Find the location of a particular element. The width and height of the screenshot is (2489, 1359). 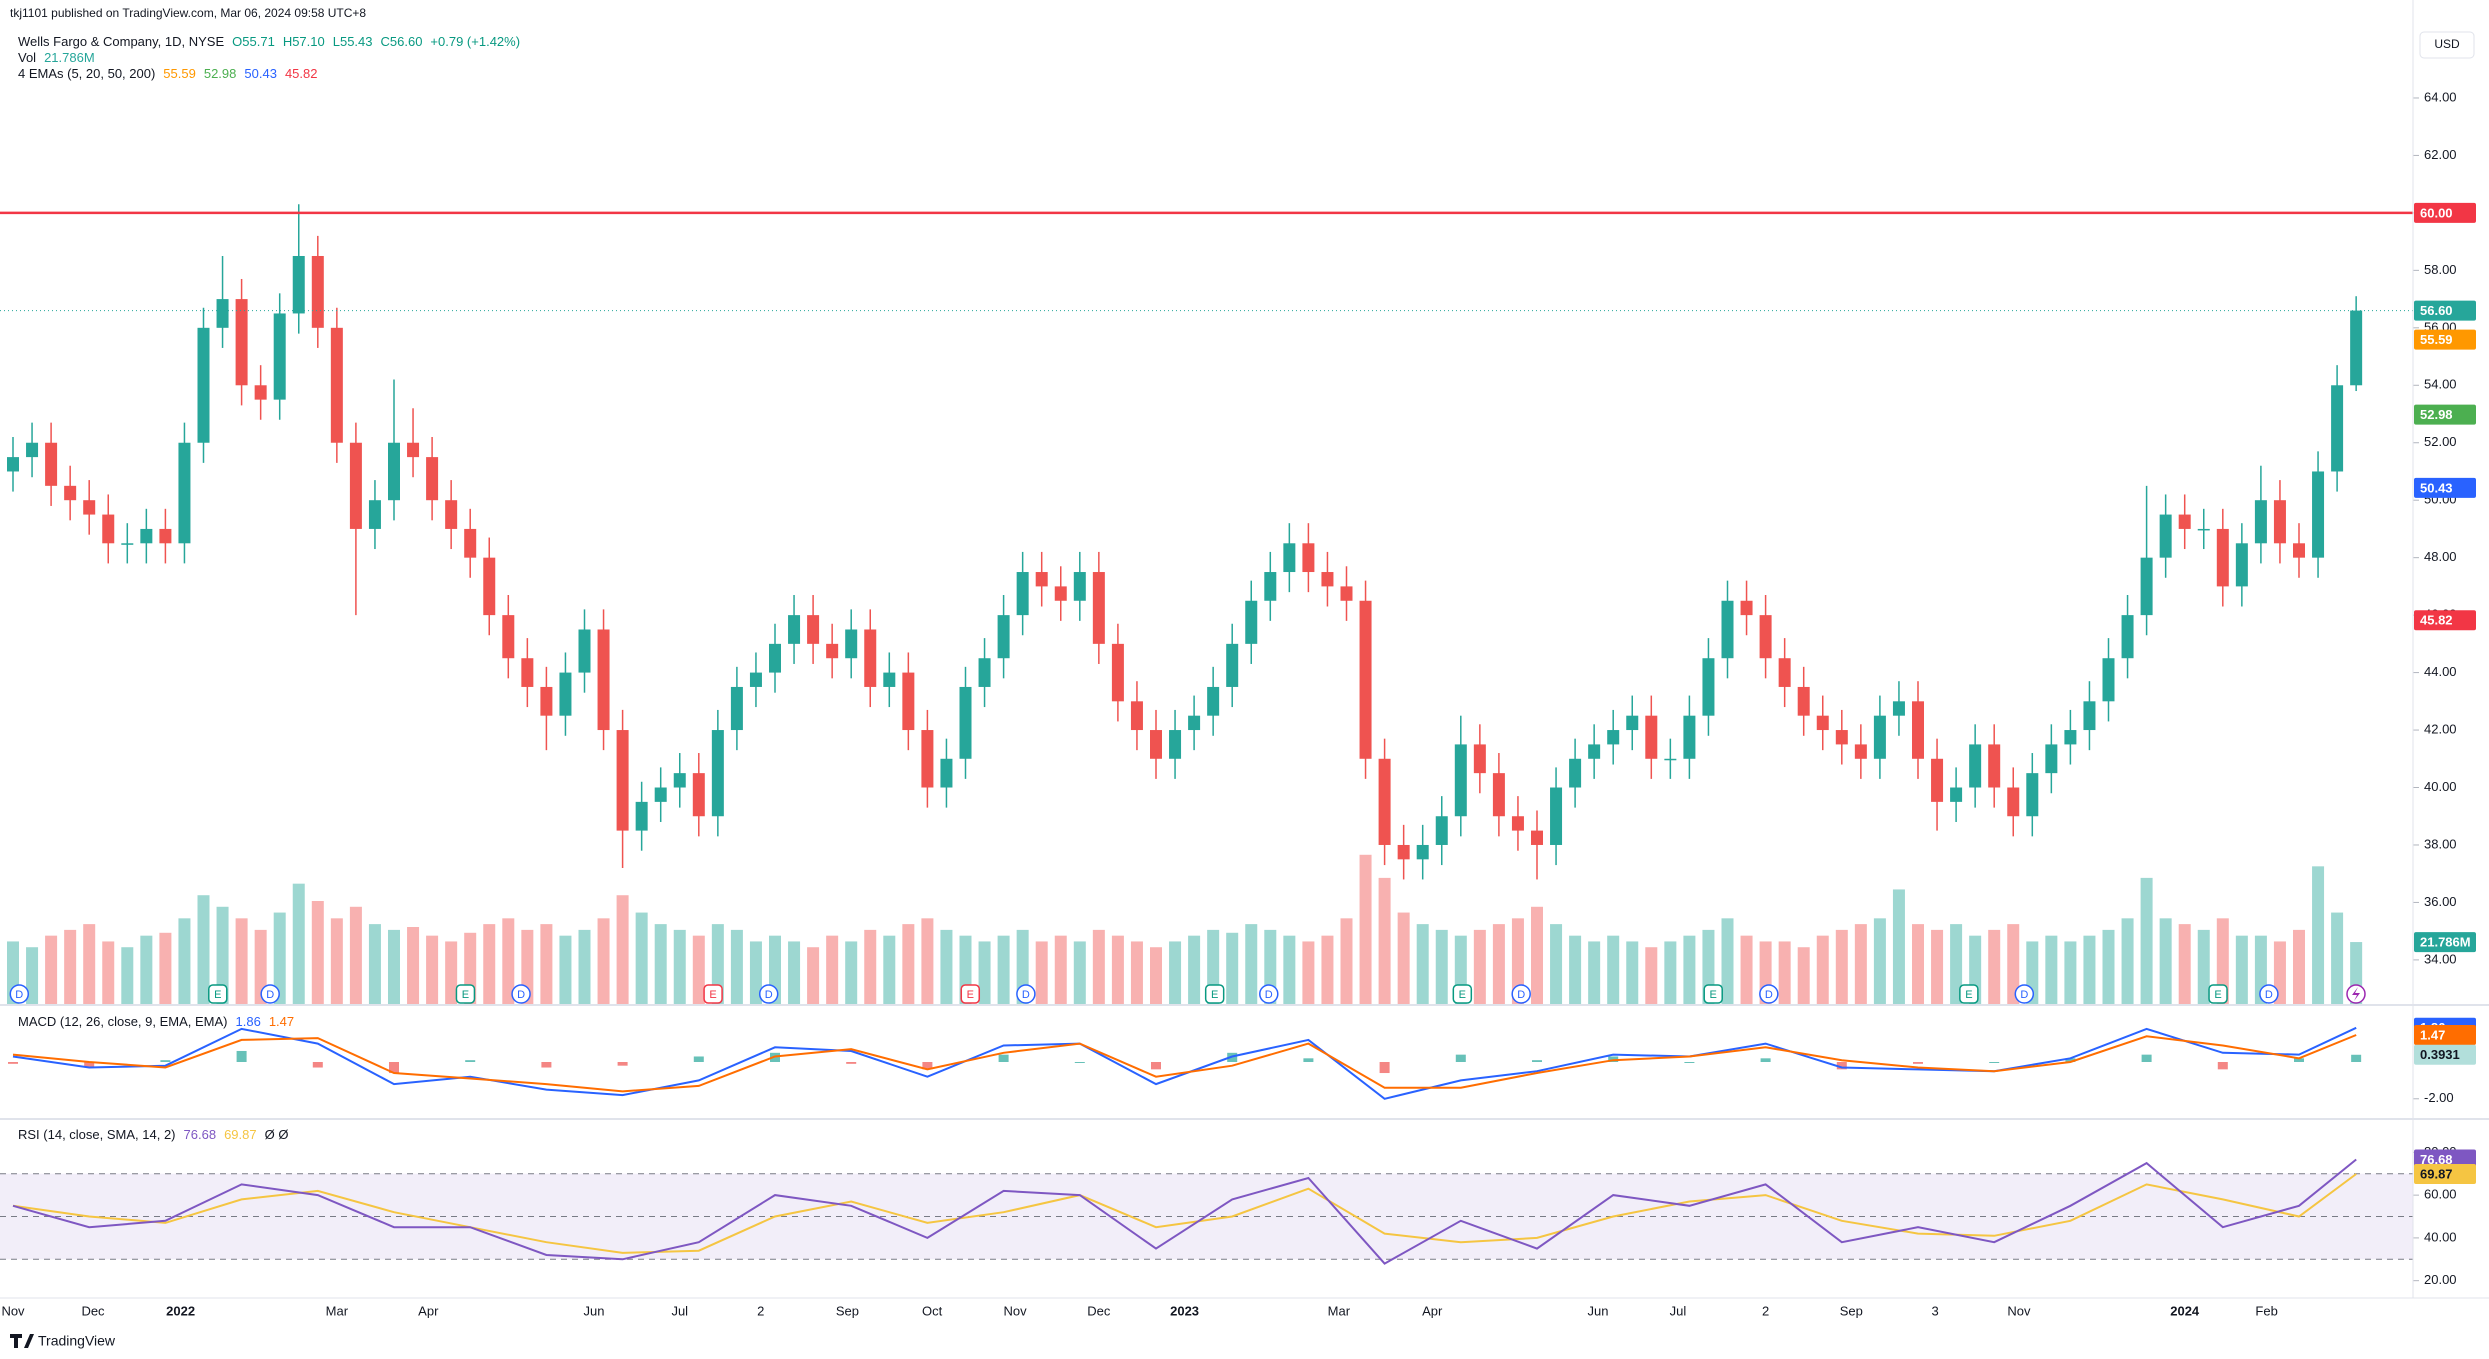

y-tick-label: 40.00 is located at coordinates (2440, 786).